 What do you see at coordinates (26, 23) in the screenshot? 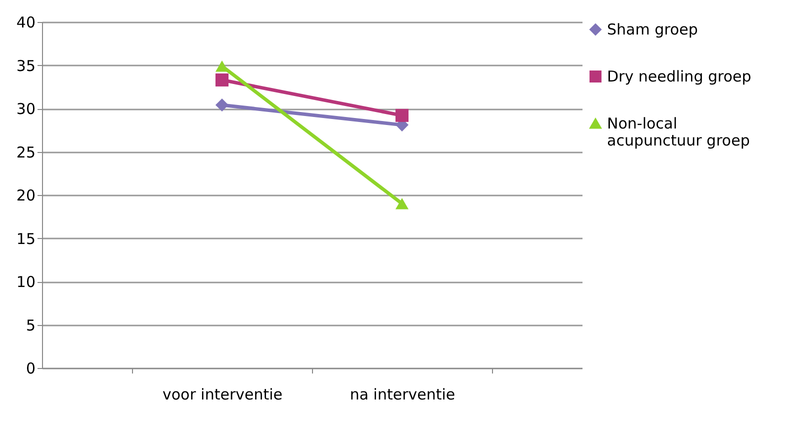
I see `y-tick-label: 40` at bounding box center [26, 23].